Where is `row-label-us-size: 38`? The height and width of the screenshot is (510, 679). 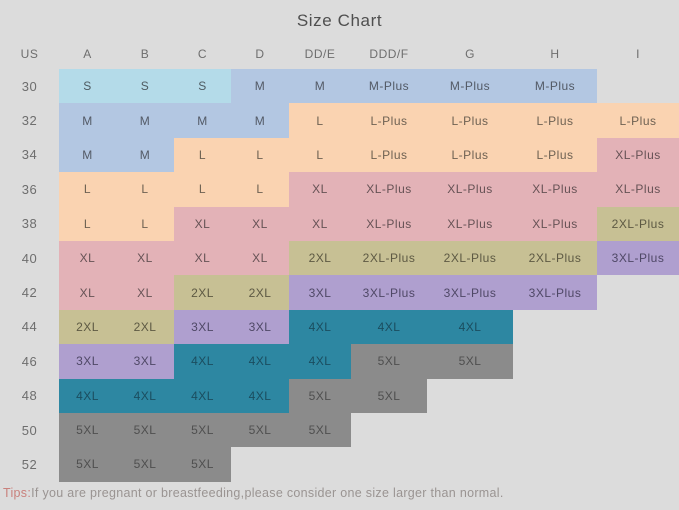 row-label-us-size: 38 is located at coordinates (29, 224).